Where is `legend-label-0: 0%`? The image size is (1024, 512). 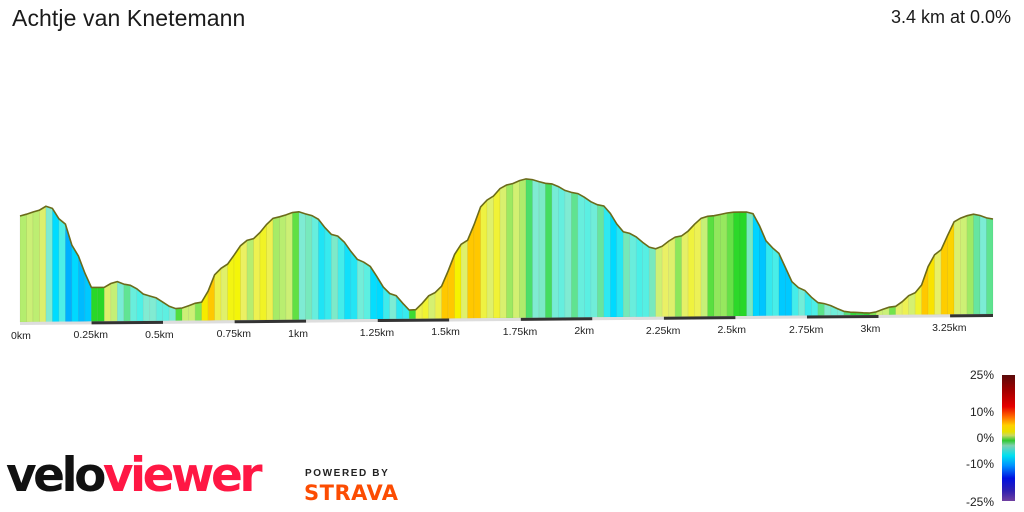
legend-label-0: 0% is located at coordinates (985, 438).